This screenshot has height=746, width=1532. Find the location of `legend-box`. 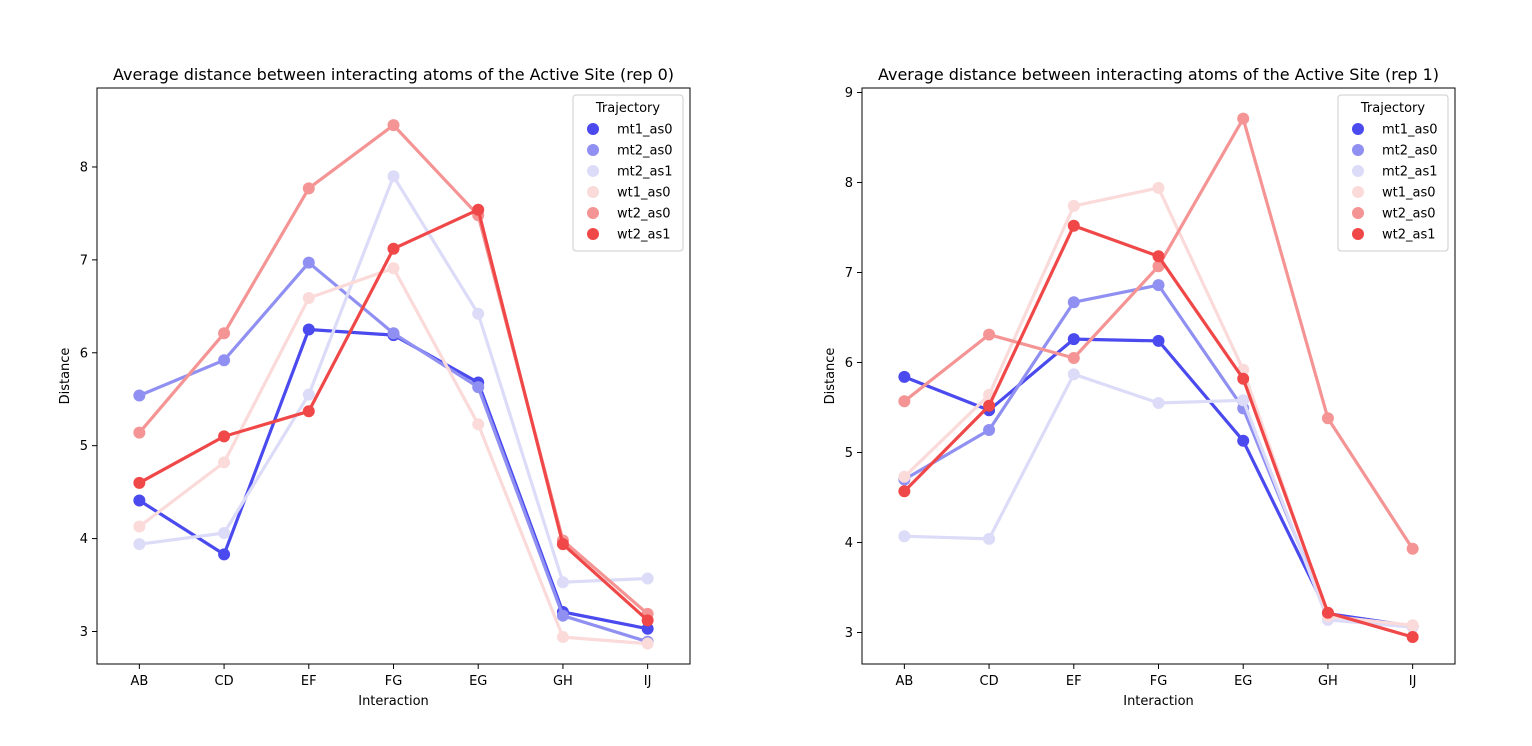

legend-box is located at coordinates (1393, 173).